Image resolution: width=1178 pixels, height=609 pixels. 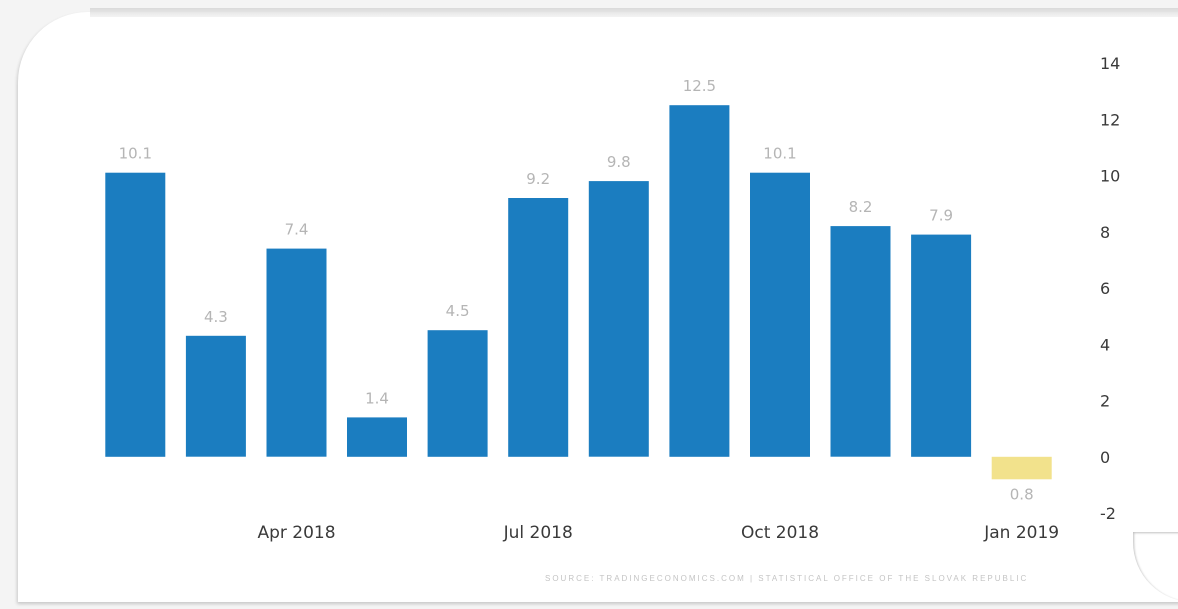 I want to click on bar-jun-2018, so click(x=457, y=393).